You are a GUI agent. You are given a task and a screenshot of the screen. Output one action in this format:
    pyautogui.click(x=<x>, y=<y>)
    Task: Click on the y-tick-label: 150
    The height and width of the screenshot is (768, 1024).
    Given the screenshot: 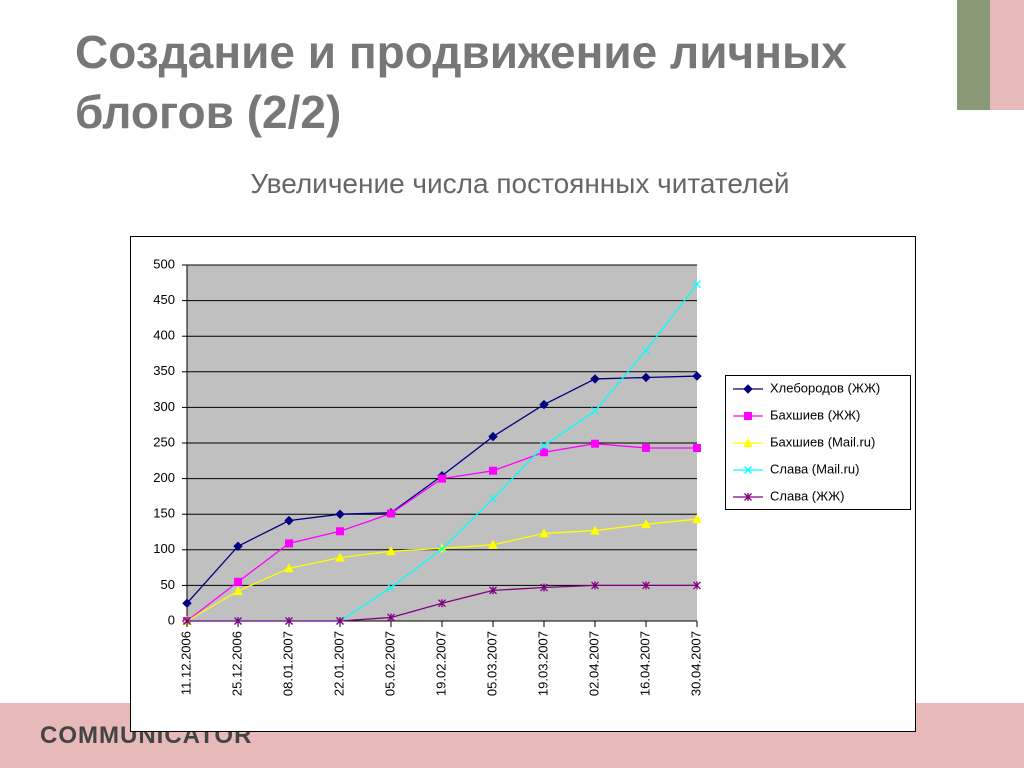 What is the action you would take?
    pyautogui.click(x=164, y=513)
    